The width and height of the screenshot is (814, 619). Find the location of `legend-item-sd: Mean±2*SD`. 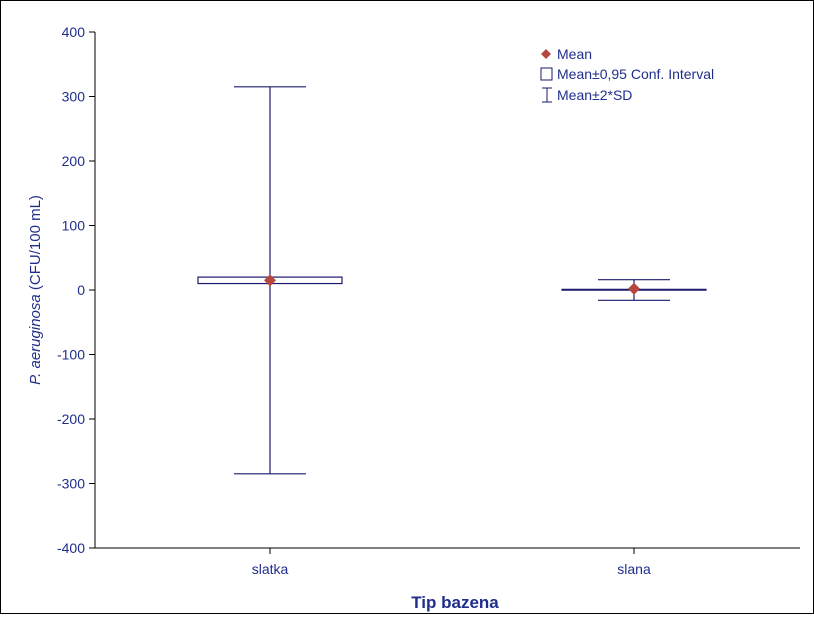

legend-item-sd: Mean±2*SD is located at coordinates (587, 95).